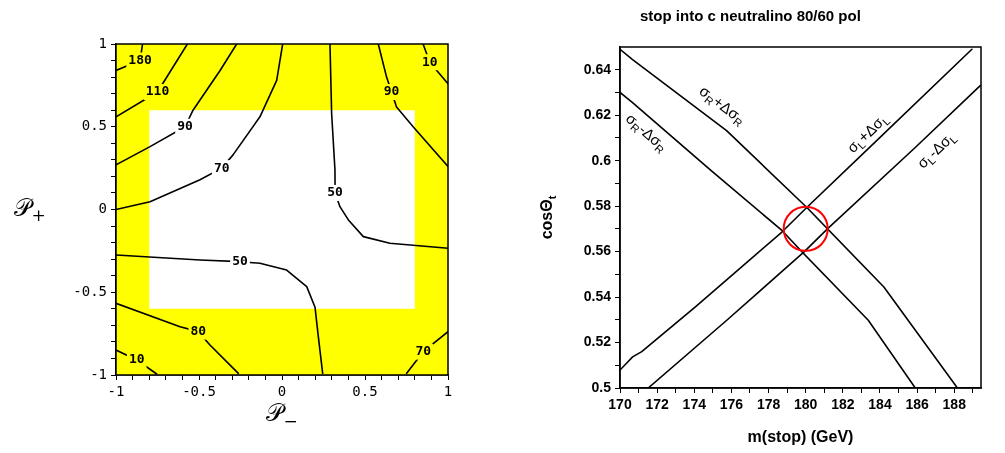  I want to click on x-axis-title: 𝒫−, so click(282, 415).